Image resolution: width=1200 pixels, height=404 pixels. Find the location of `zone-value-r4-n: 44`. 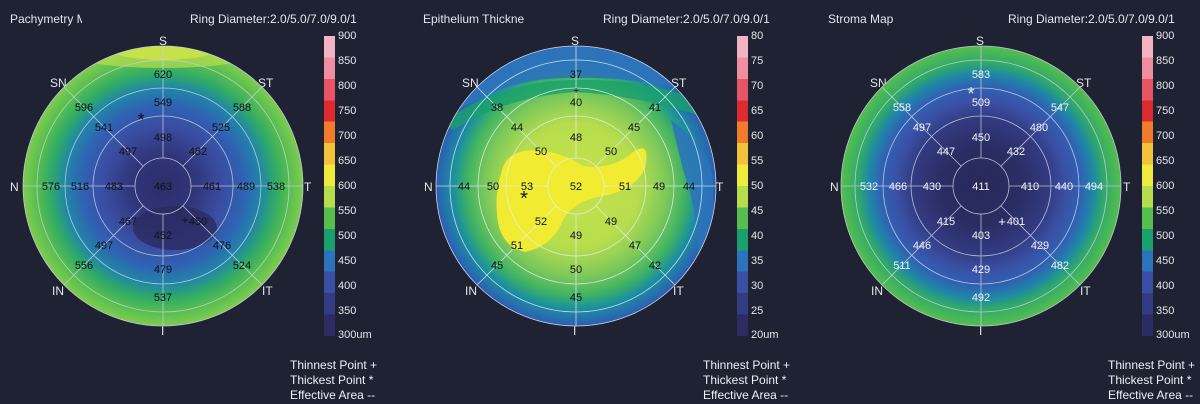

zone-value-r4-n: 44 is located at coordinates (464, 187).